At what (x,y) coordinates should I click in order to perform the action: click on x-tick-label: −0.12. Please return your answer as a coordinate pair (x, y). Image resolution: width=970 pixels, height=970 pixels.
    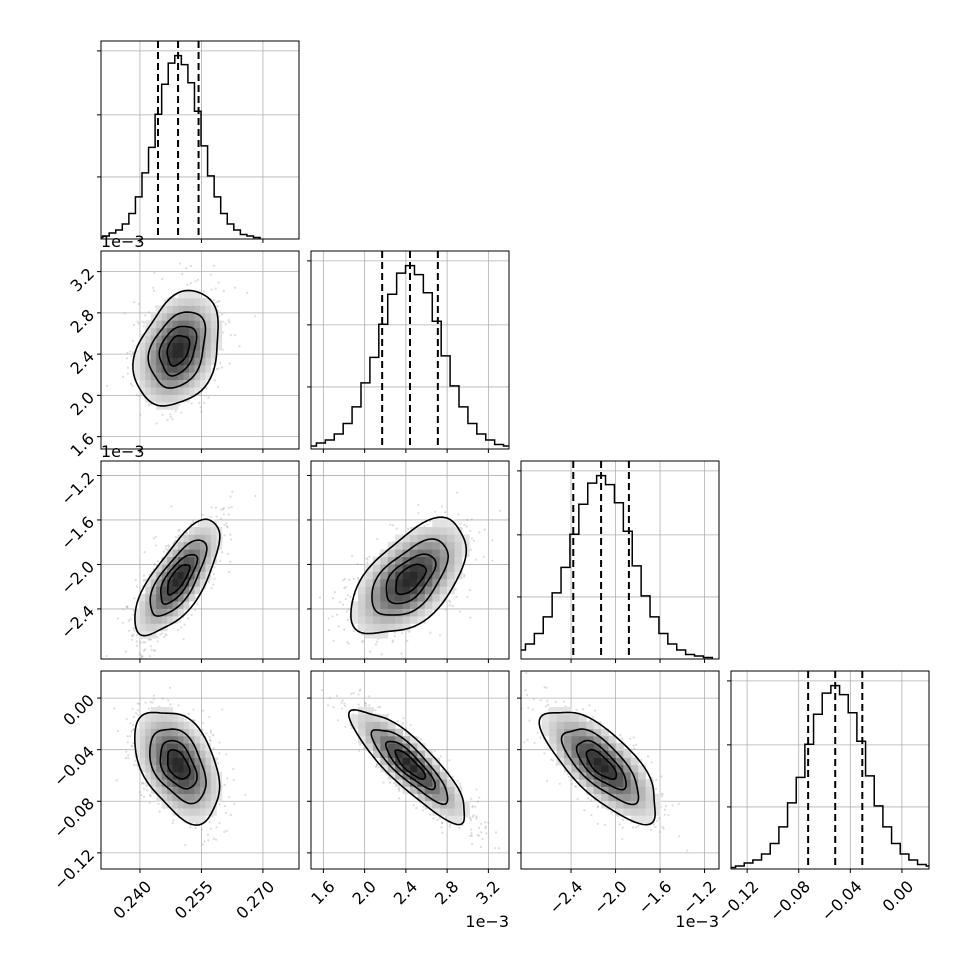
    Looking at the image, I should click on (738, 901).